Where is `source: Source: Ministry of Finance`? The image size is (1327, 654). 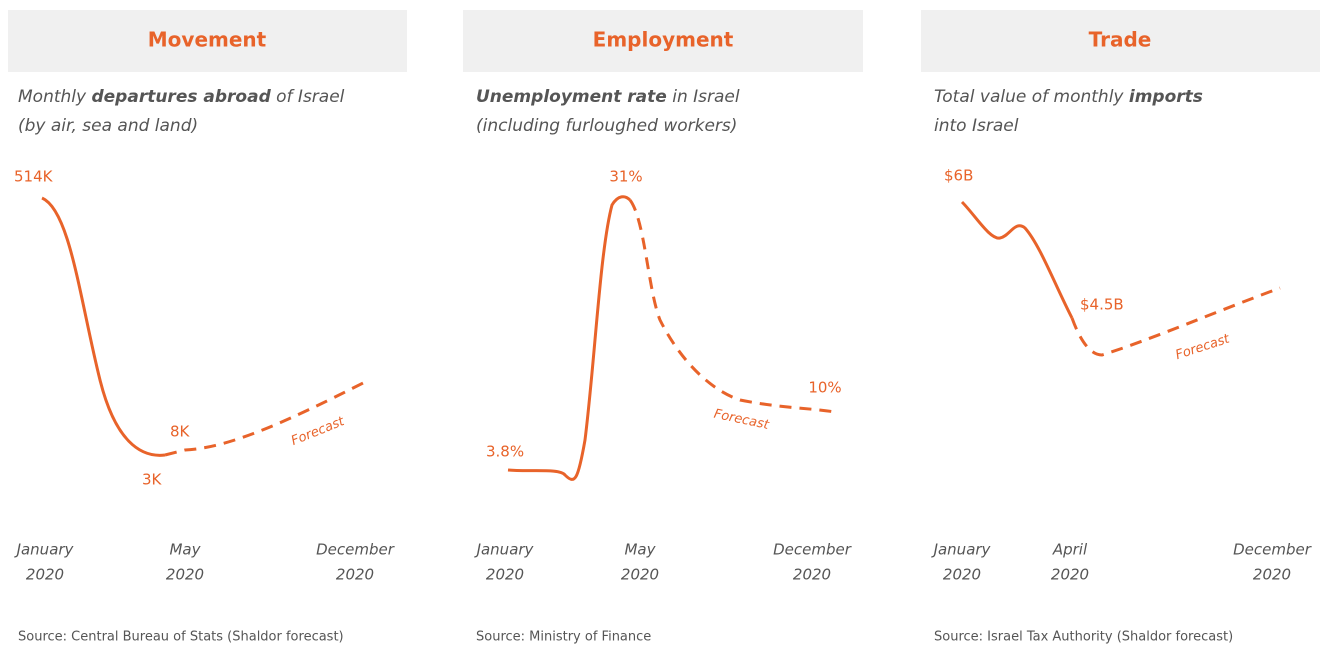
source: Source: Ministry of Finance is located at coordinates (563, 637).